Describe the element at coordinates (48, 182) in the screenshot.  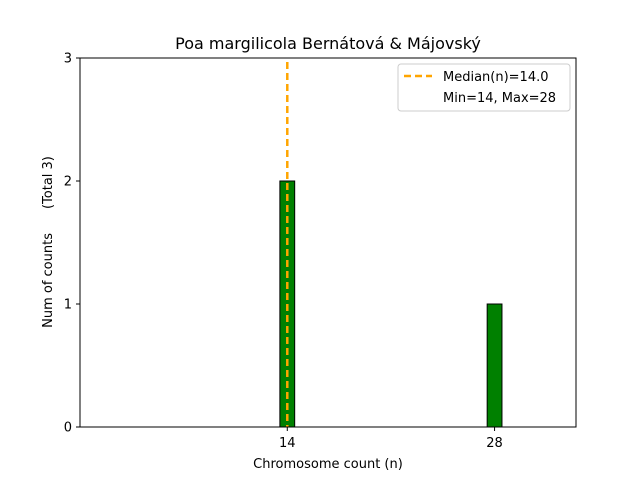
I see `y-axis-label-total: (Total 3)` at that location.